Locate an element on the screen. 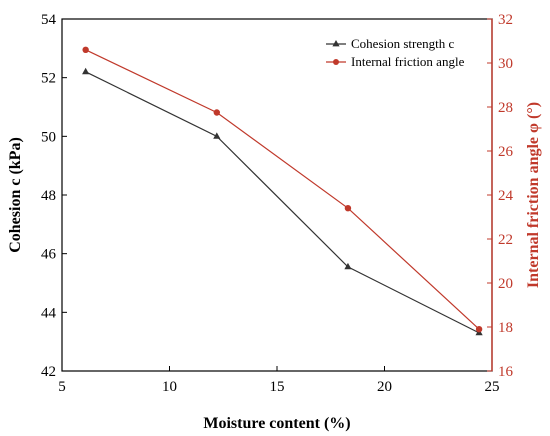  right-y-axis: 16 18 20 22 24 26 28 30 32 is located at coordinates (500, 196).